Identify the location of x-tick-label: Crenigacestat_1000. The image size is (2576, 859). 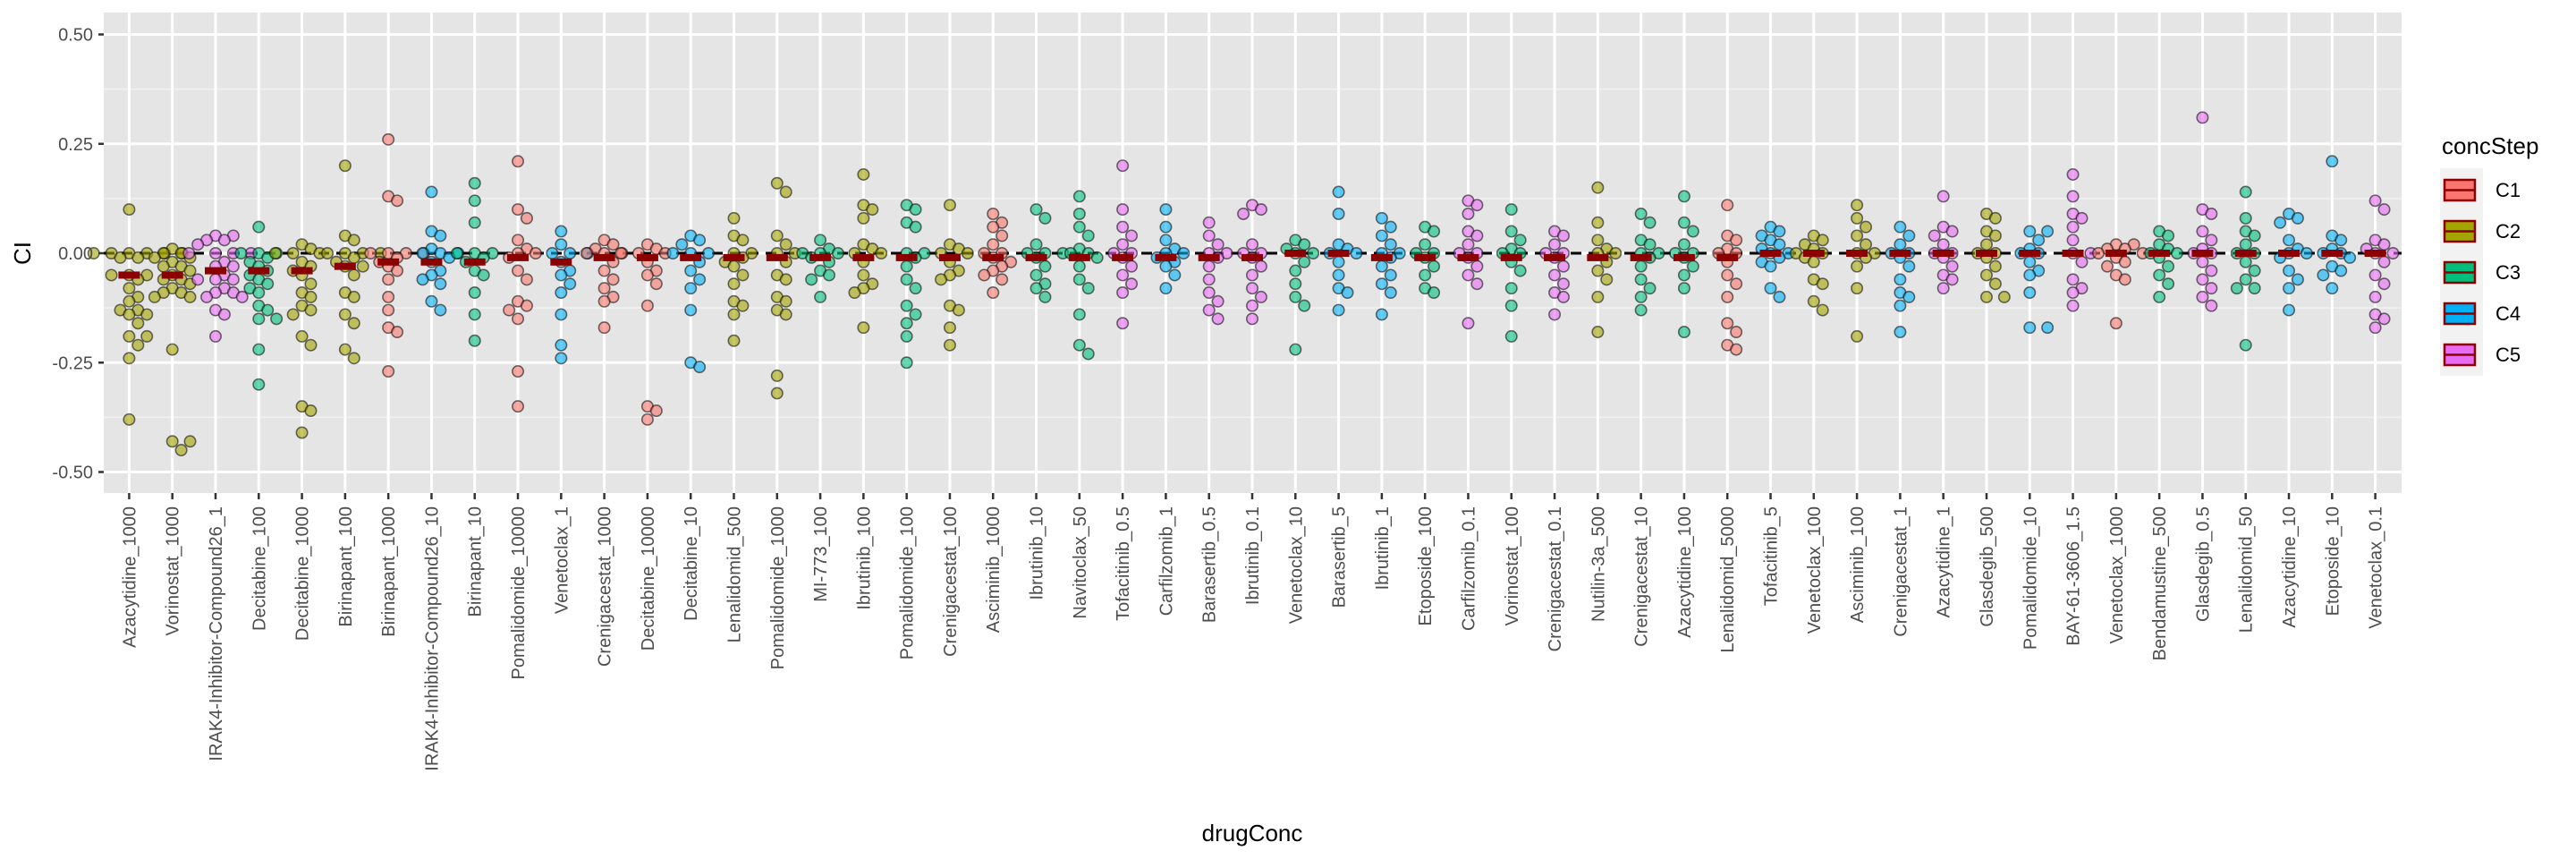
(605, 586).